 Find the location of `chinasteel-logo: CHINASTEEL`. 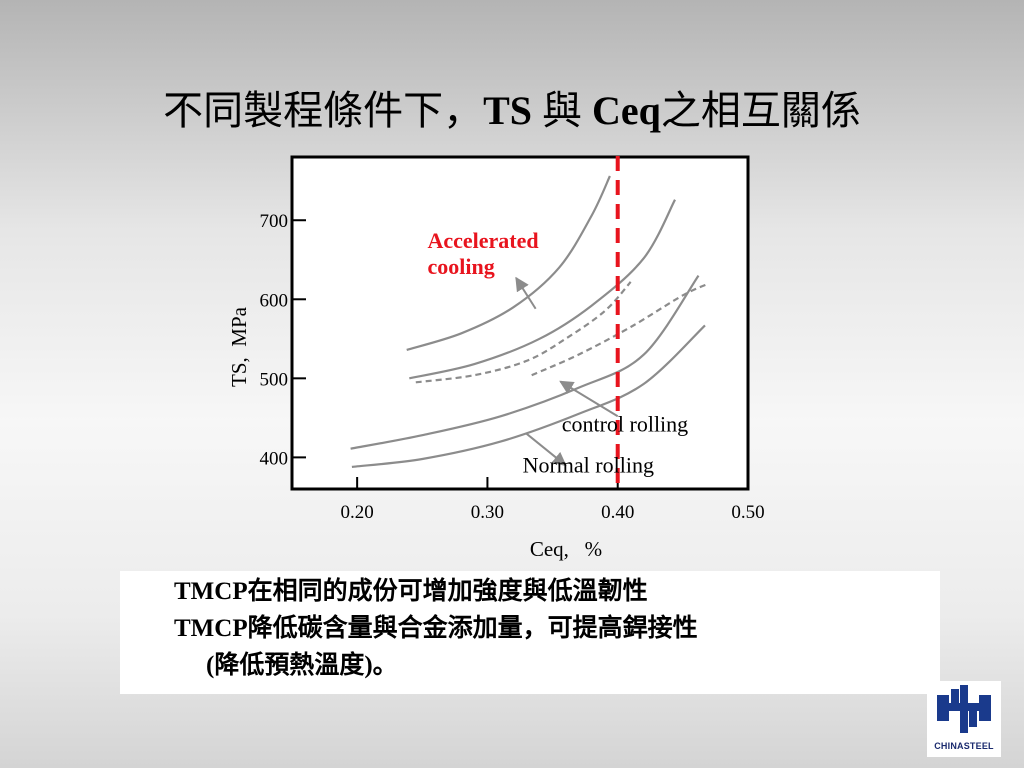

chinasteel-logo: CHINASTEEL is located at coordinates (964, 719).